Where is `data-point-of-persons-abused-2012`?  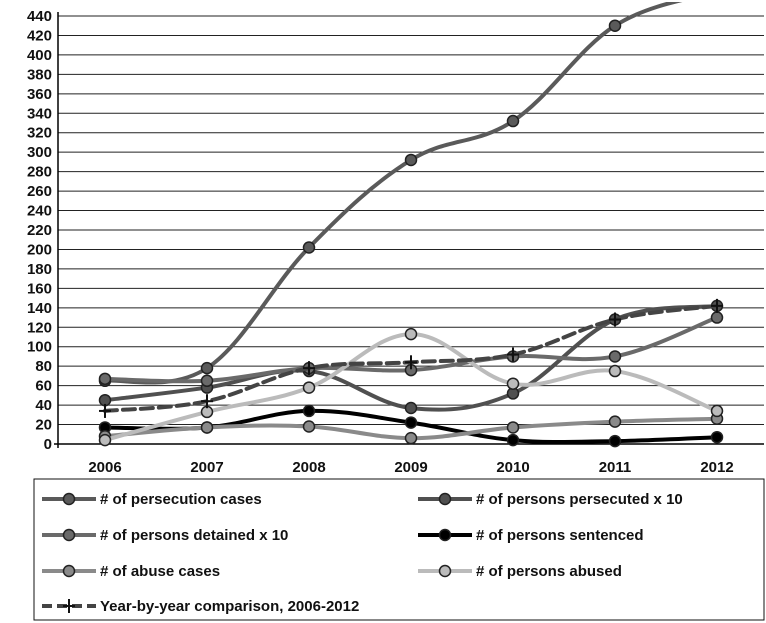 data-point-of-persons-abused-2012 is located at coordinates (717, 411).